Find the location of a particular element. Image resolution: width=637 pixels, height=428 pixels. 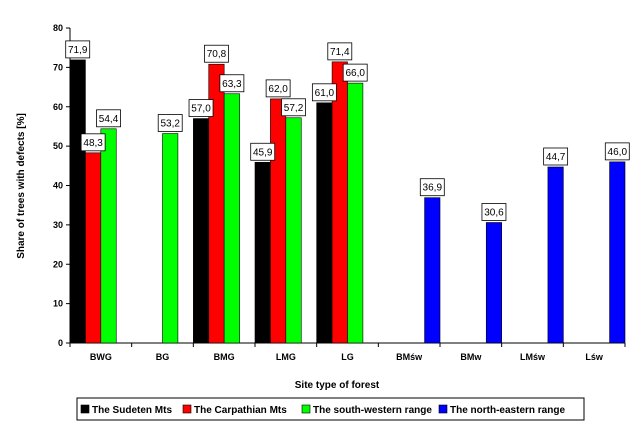

x-tick-label-bg: BG is located at coordinates (163, 357).